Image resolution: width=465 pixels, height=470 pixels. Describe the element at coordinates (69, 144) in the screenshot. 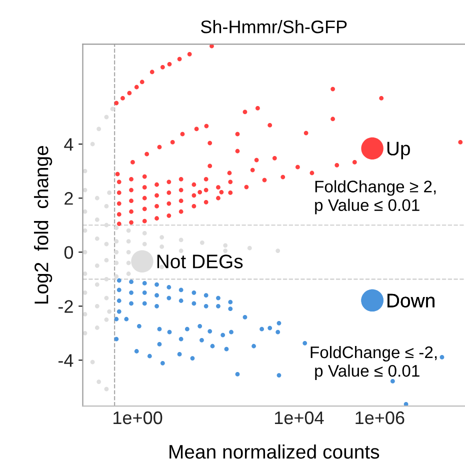

I see `y-tick-label: 4` at that location.